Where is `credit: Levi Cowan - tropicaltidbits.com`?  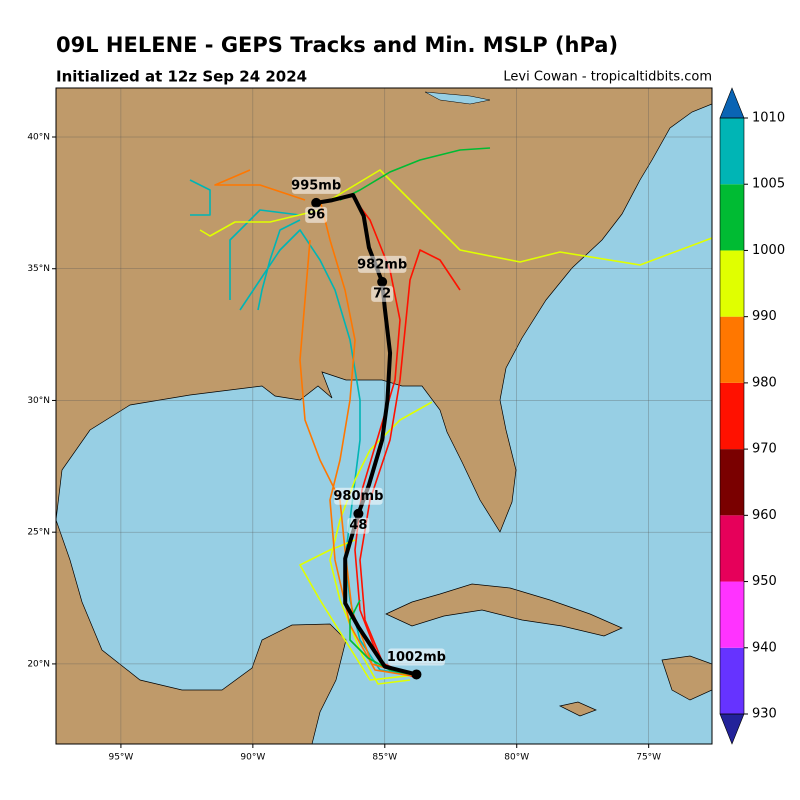
credit: Levi Cowan - tropicaltidbits.com is located at coordinates (607, 77).